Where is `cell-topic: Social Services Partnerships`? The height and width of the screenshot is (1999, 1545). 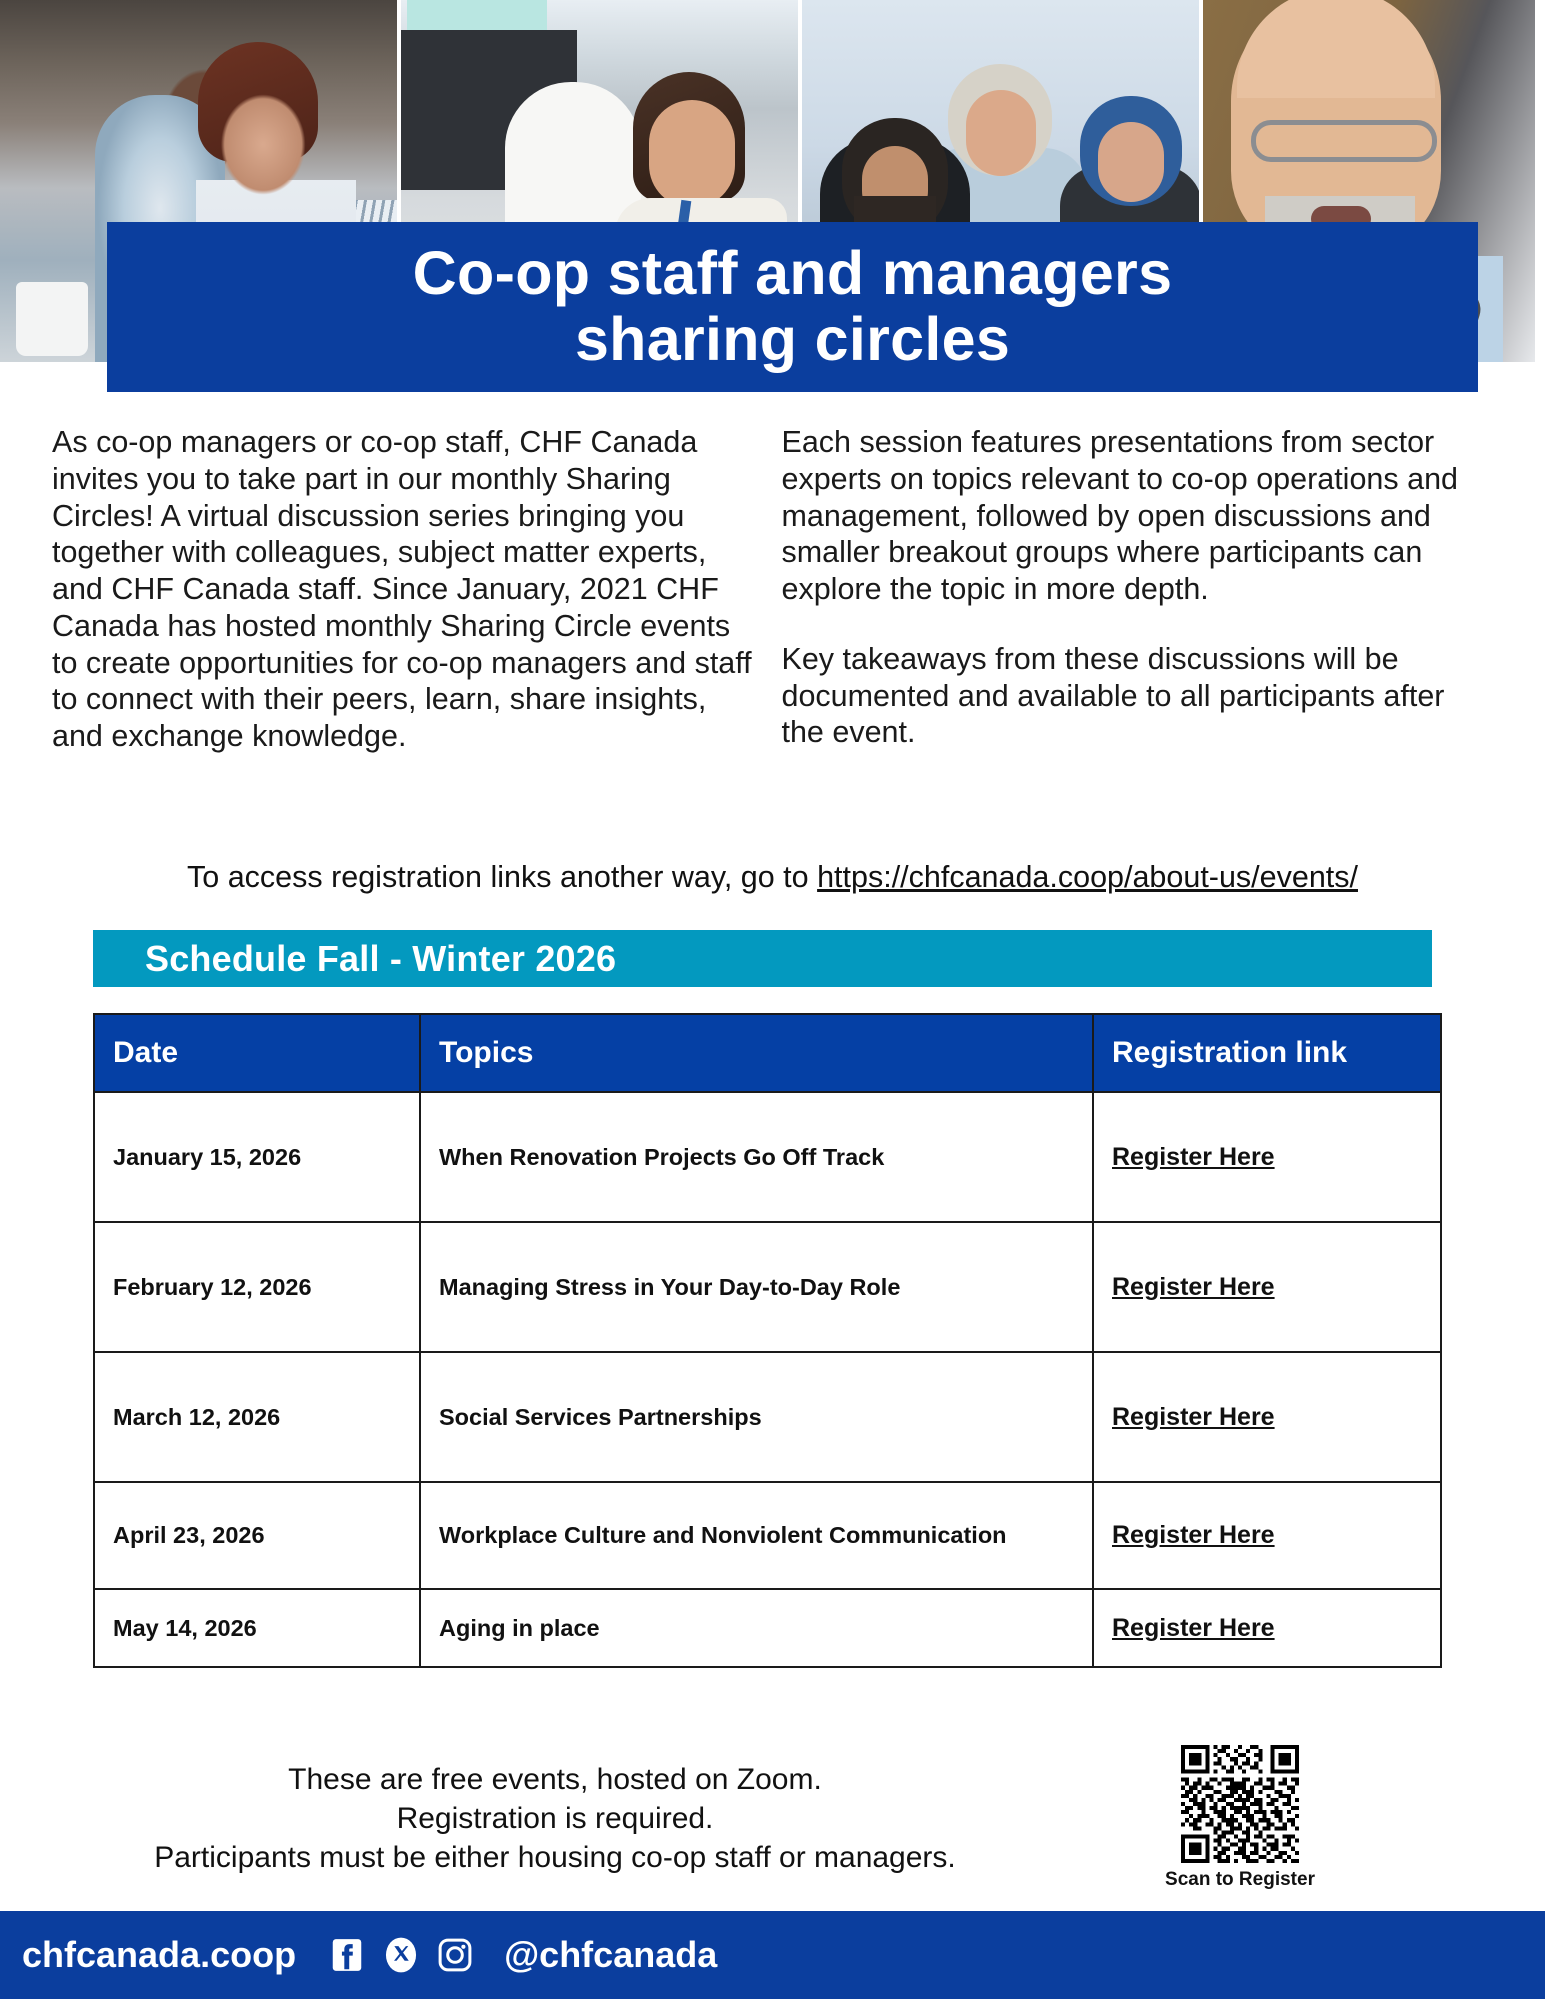
cell-topic: Social Services Partnerships is located at coordinates (756, 1417).